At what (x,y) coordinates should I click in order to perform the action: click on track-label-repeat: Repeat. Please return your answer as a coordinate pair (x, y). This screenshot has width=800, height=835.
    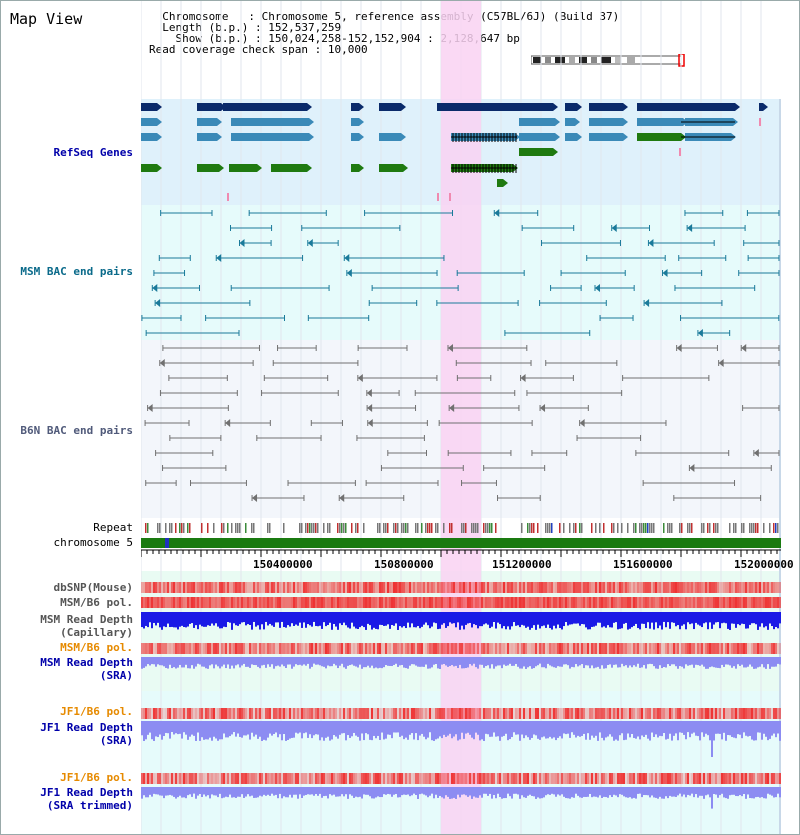
    Looking at the image, I should click on (113, 527).